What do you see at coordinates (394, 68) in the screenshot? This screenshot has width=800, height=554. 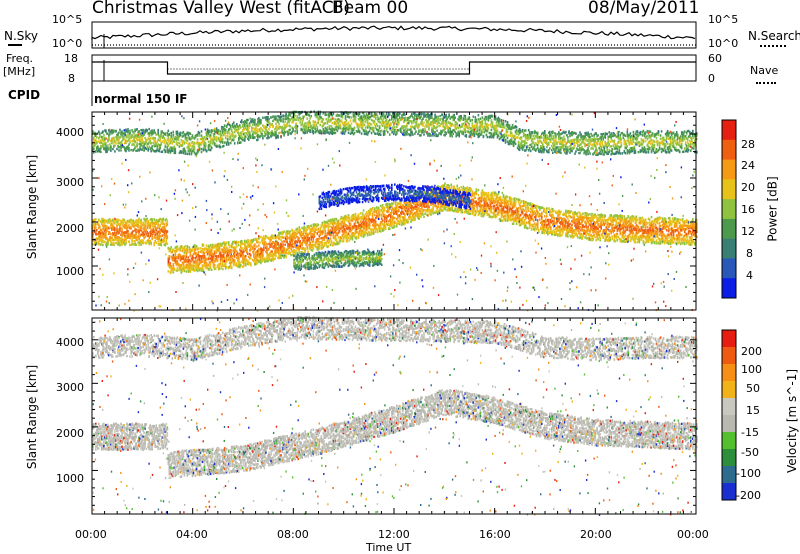 I see `freq-line` at bounding box center [394, 68].